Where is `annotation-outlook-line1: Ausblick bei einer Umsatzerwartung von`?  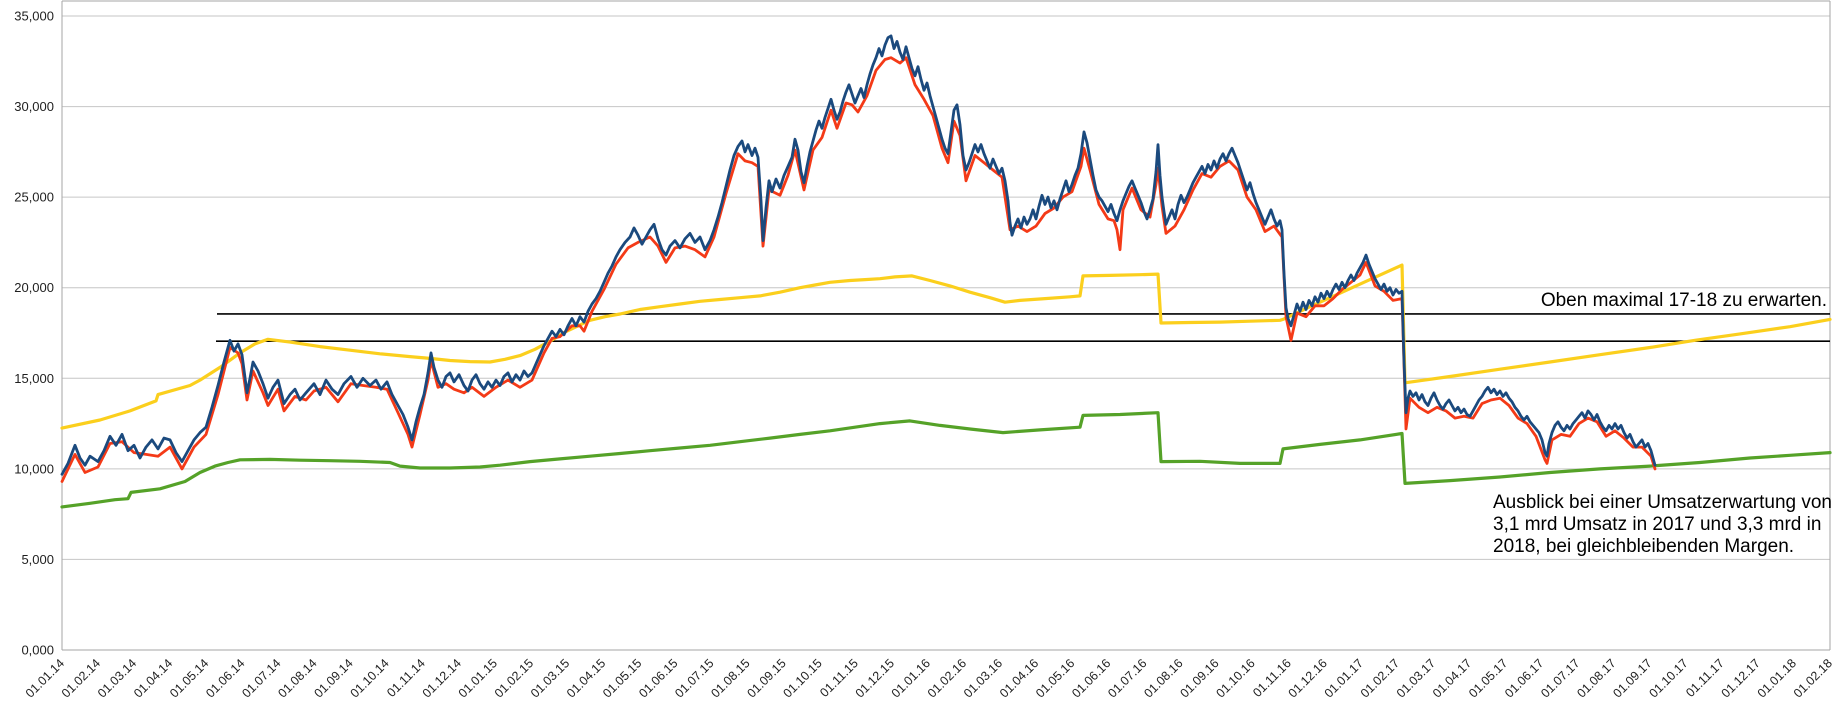
annotation-outlook-line1: Ausblick bei einer Umsatzerwartung von is located at coordinates (1662, 502).